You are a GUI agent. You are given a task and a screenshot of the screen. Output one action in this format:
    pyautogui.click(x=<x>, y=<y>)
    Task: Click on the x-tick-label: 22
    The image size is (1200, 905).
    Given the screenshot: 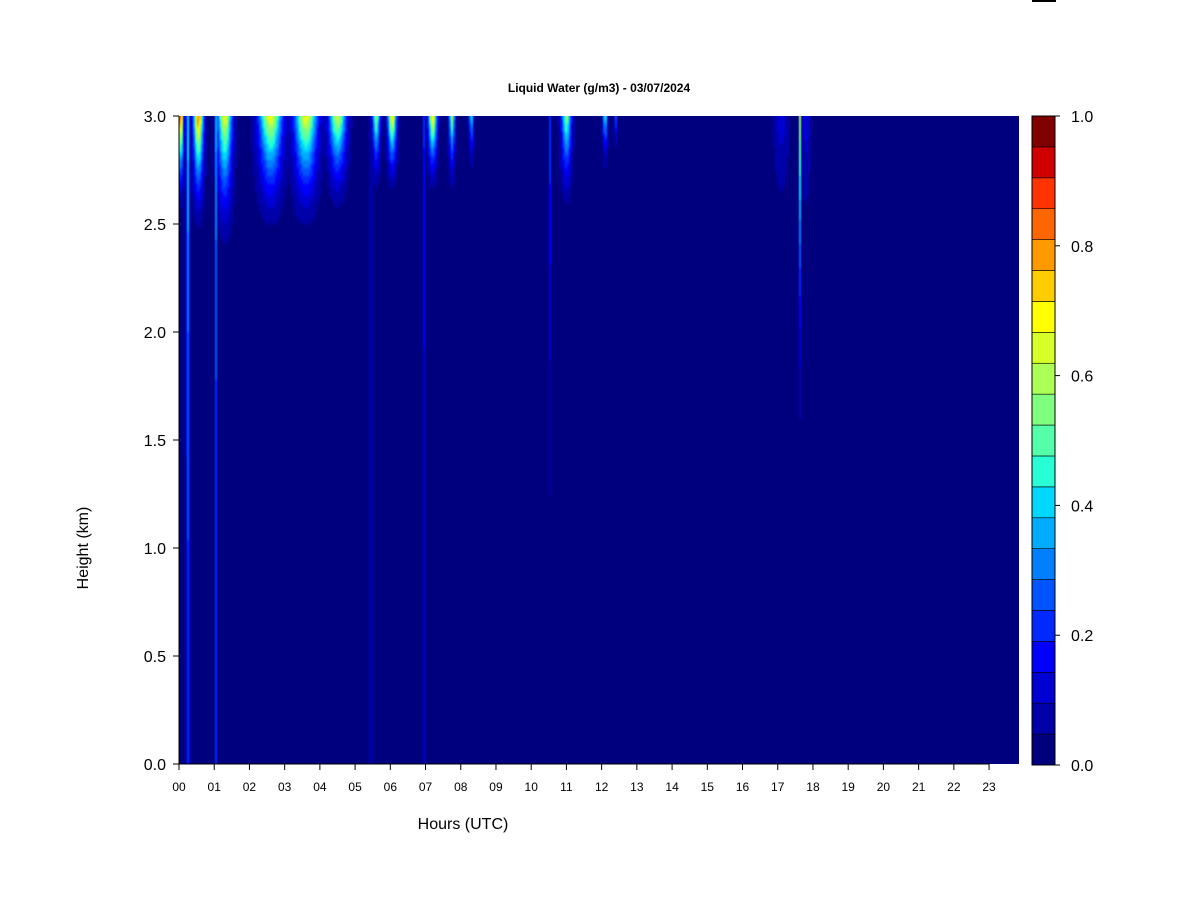 What is the action you would take?
    pyautogui.click(x=954, y=787)
    